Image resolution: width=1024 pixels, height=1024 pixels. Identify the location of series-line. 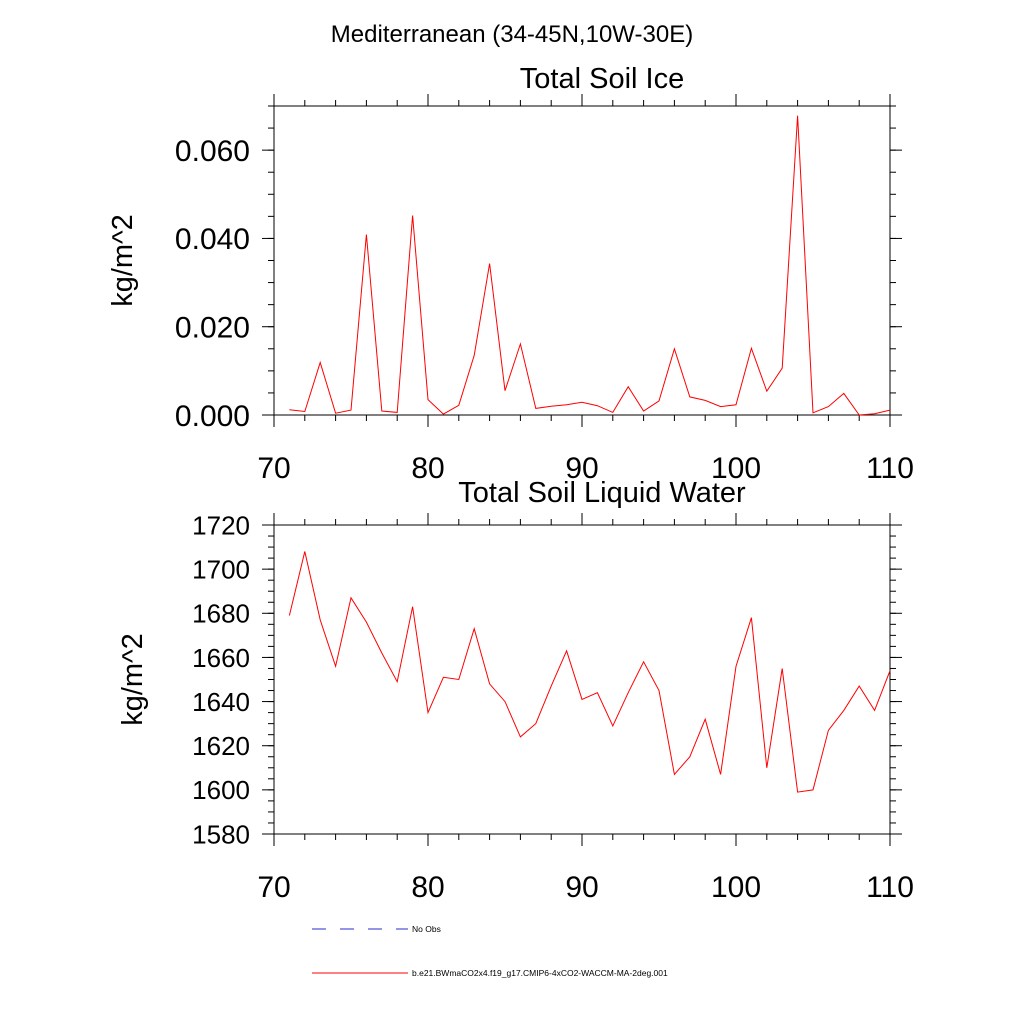
(589, 672).